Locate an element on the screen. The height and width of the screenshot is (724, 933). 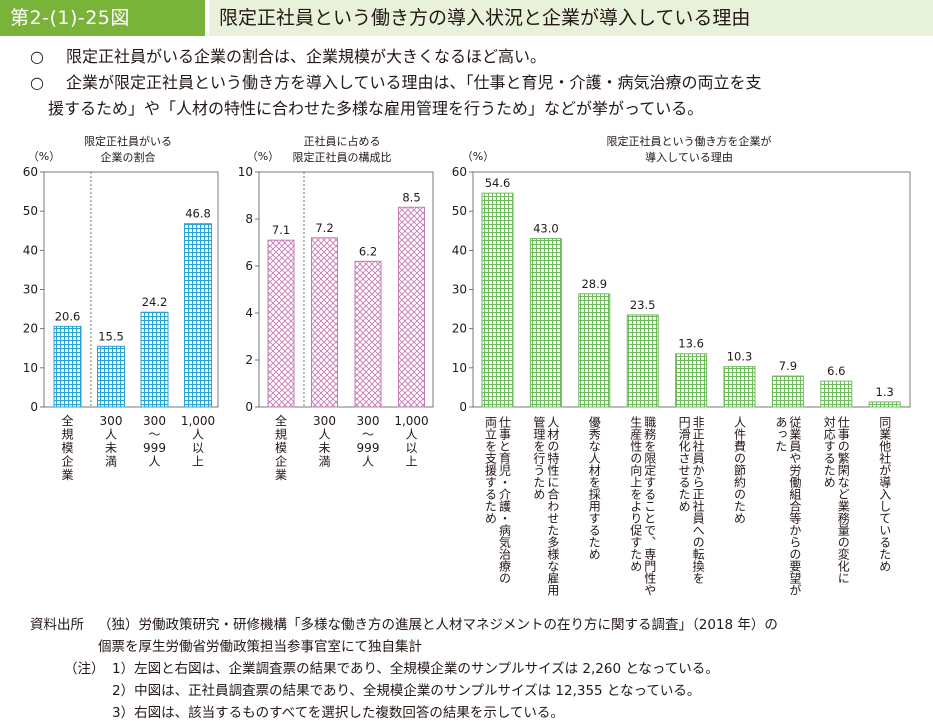
category-label: 優秀な人材を採用するため is located at coordinates (594, 488).